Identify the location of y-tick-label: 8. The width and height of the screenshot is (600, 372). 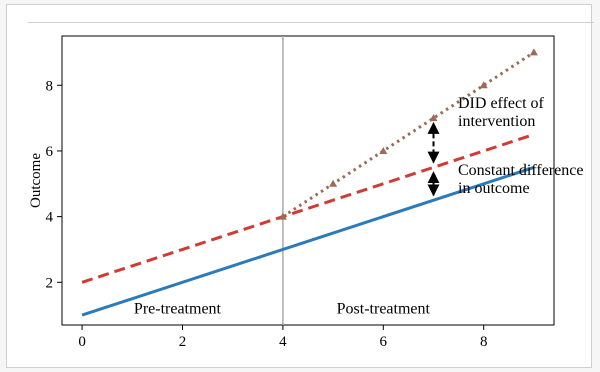
(50, 86).